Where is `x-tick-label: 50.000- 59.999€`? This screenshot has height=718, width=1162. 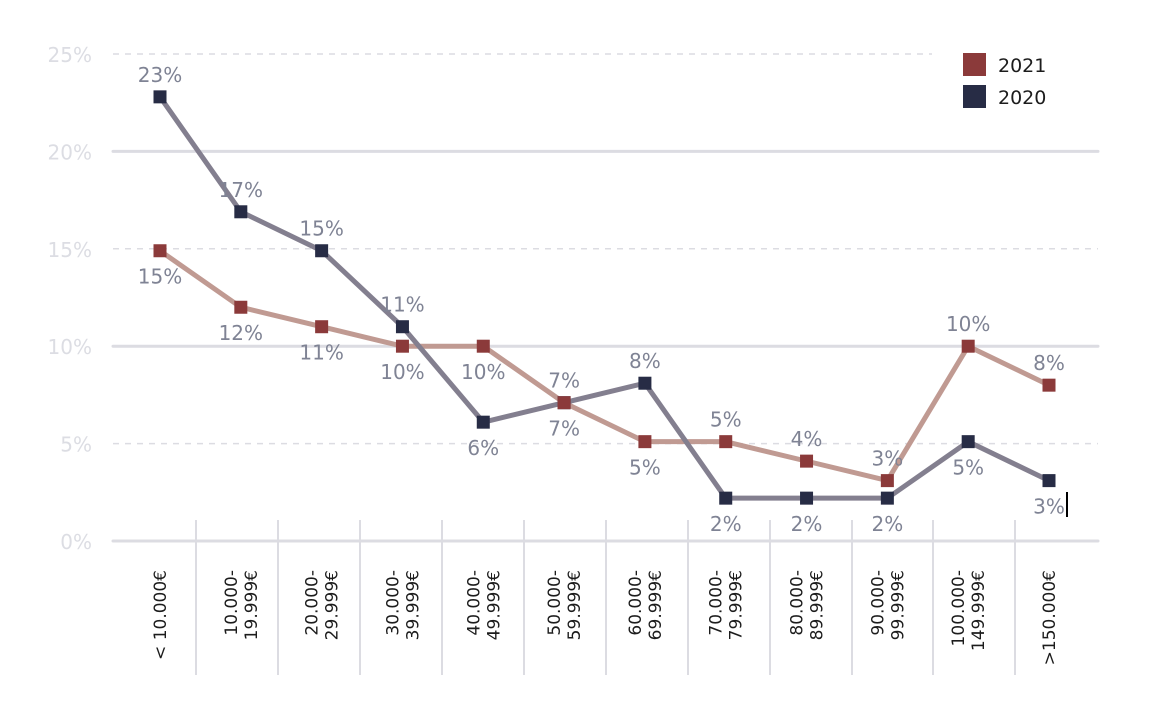 x-tick-label: 50.000- 59.999€ is located at coordinates (565, 605).